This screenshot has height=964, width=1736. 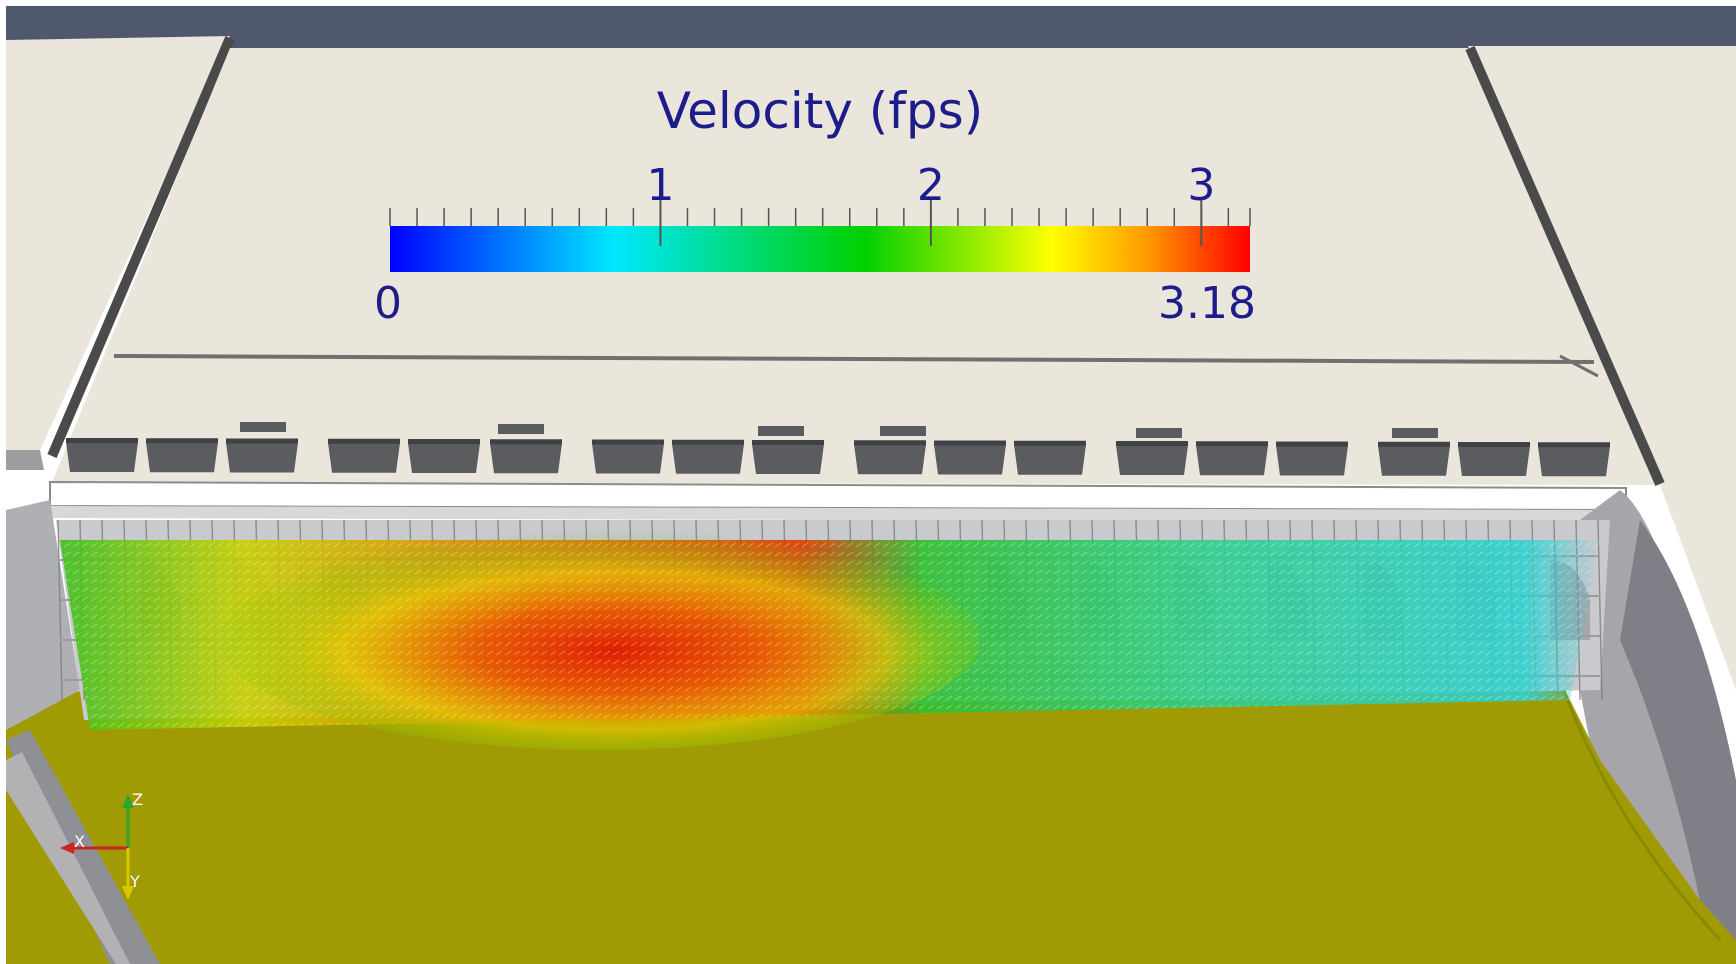 I want to click on colorbar-min-label: 0, so click(x=388, y=303).